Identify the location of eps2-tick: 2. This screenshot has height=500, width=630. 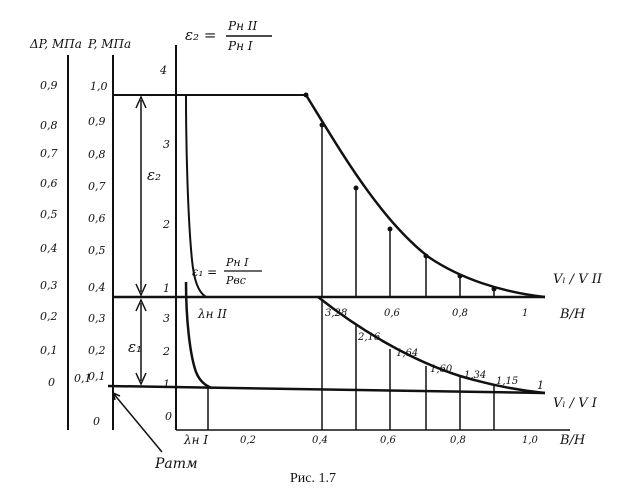
(166, 224).